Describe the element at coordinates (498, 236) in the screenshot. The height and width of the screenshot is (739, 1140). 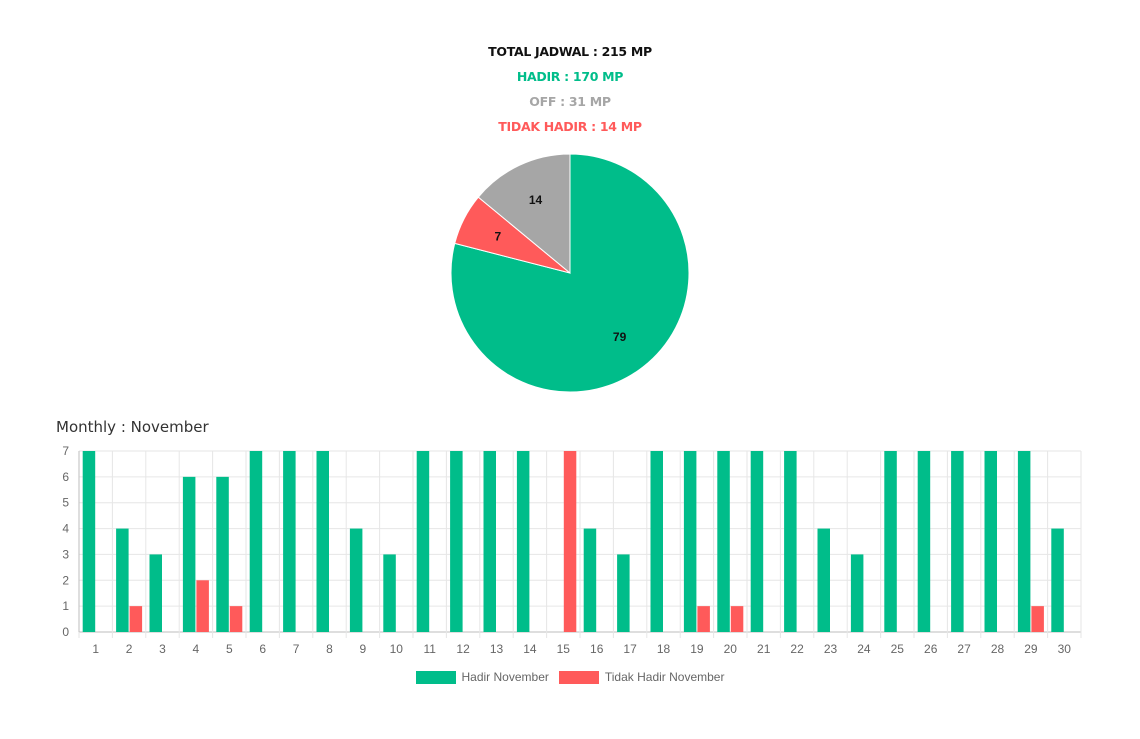
I see `pie-label-7: 7` at that location.